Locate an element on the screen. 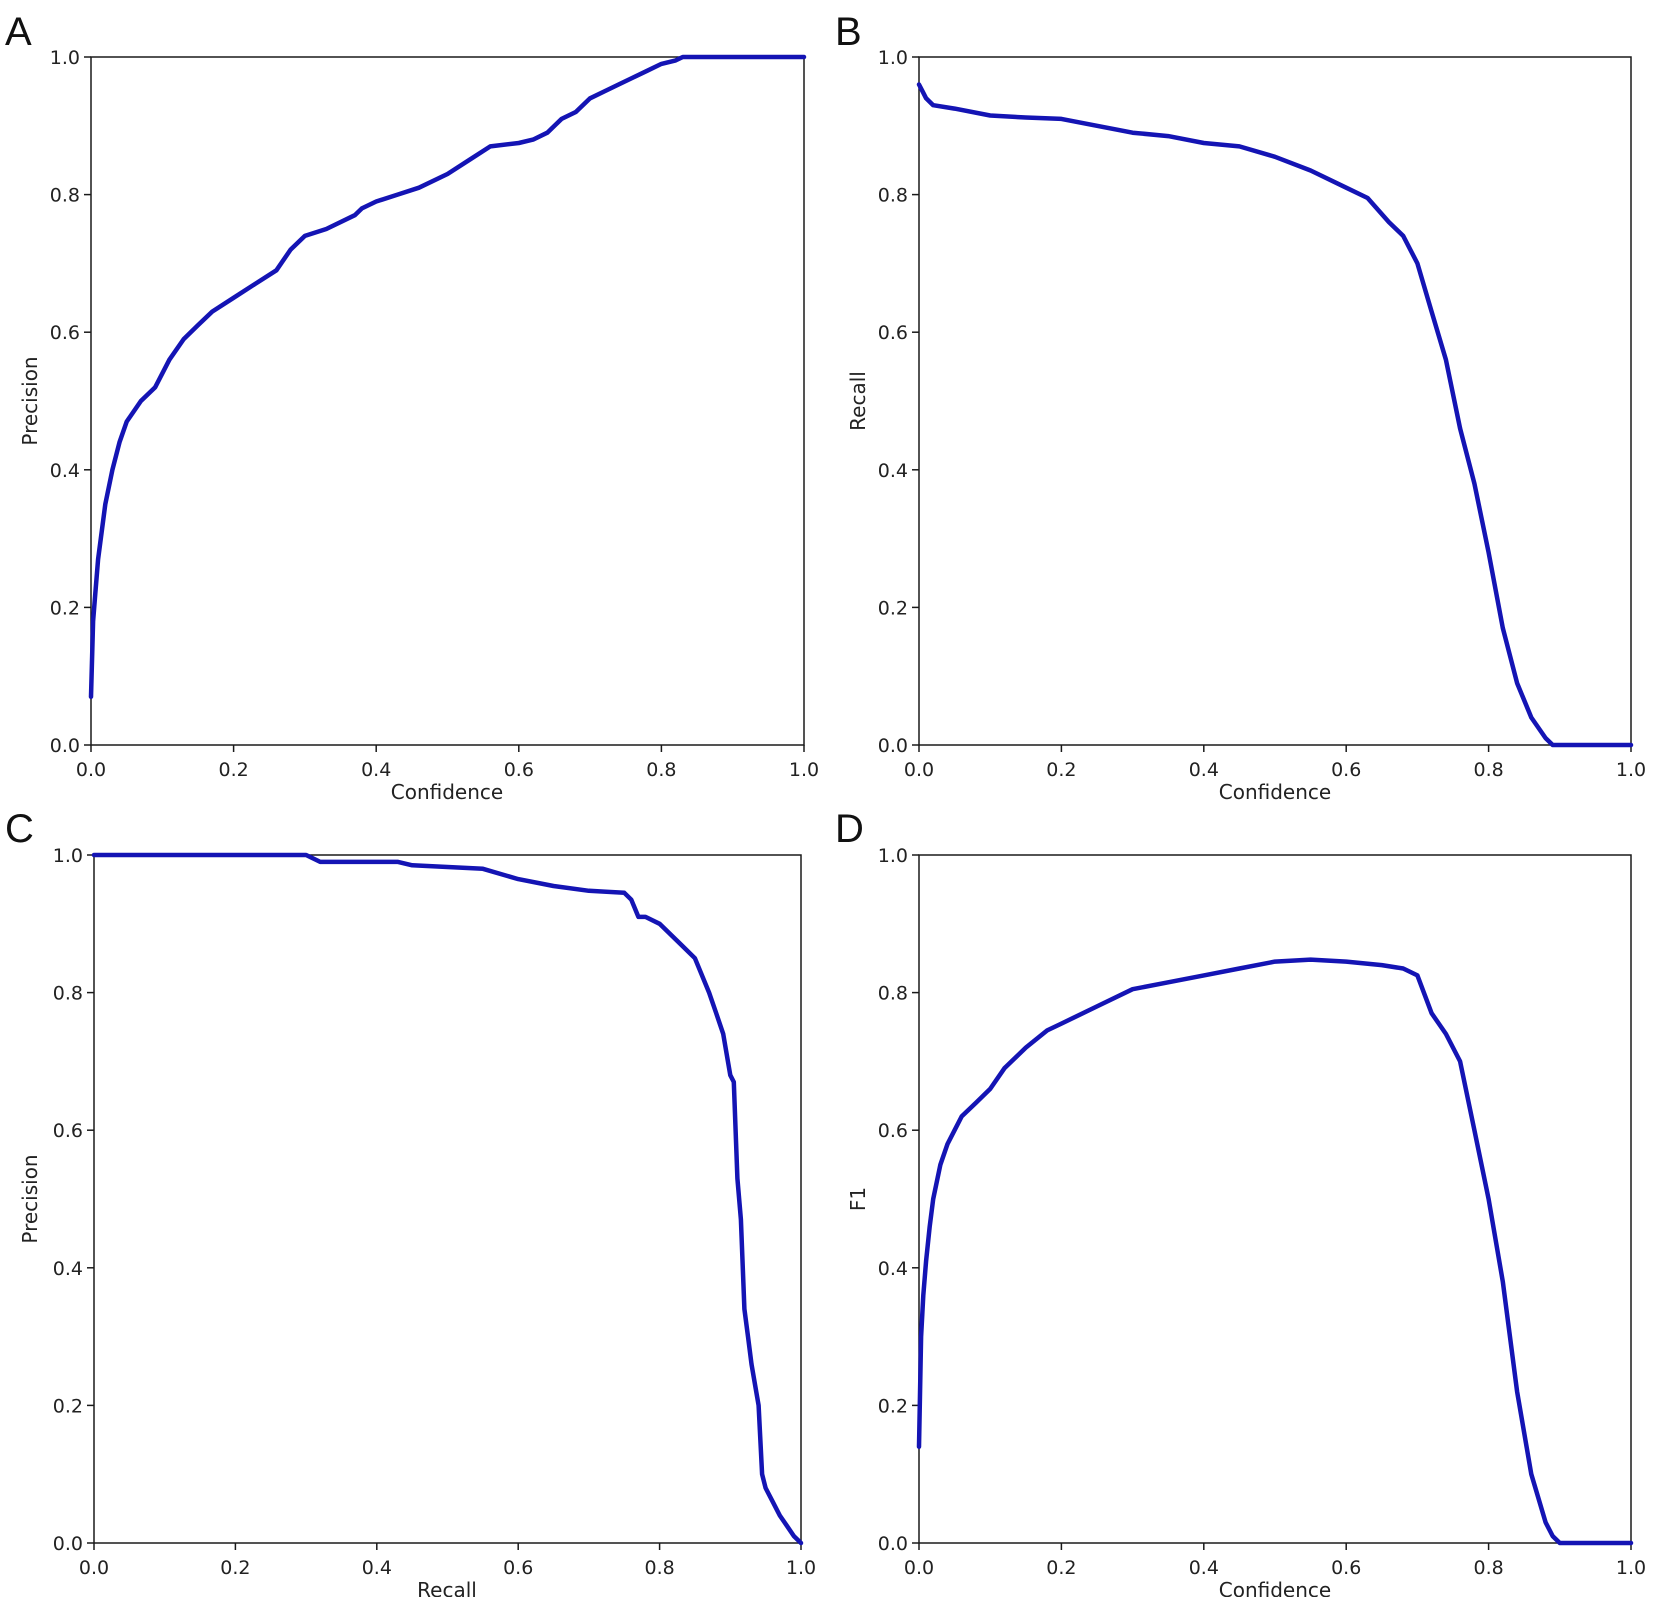 This screenshot has height=1597, width=1654. panel-d-y-tick-label: 0.8 is located at coordinates (893, 994).